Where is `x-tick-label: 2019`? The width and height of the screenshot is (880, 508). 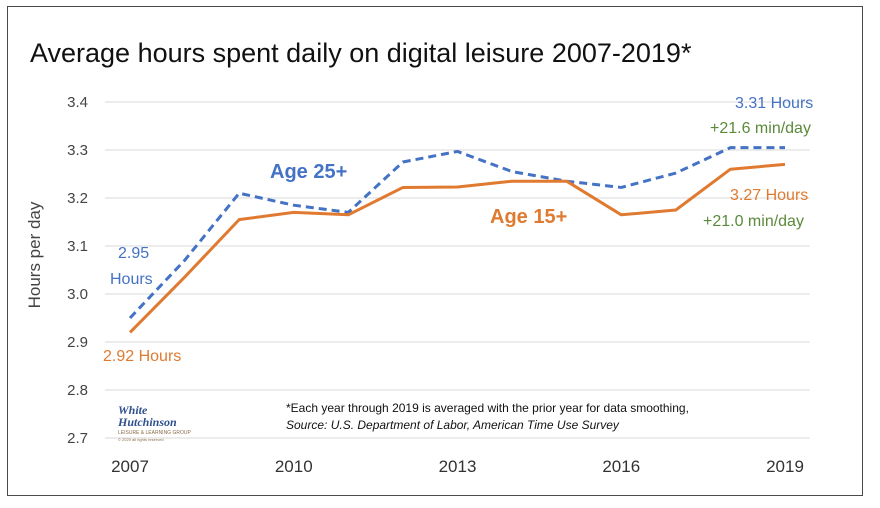
x-tick-label: 2019 is located at coordinates (785, 466).